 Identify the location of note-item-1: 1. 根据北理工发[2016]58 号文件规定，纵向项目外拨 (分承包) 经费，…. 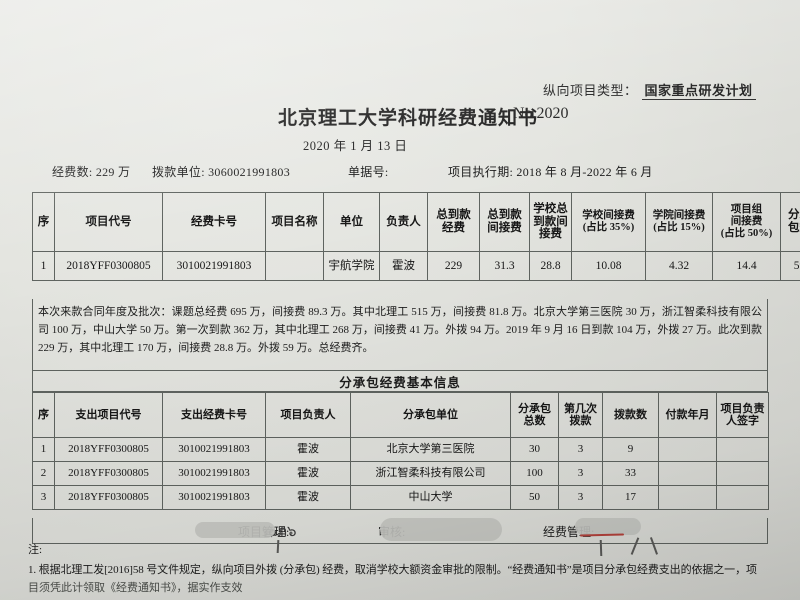
(392, 569).